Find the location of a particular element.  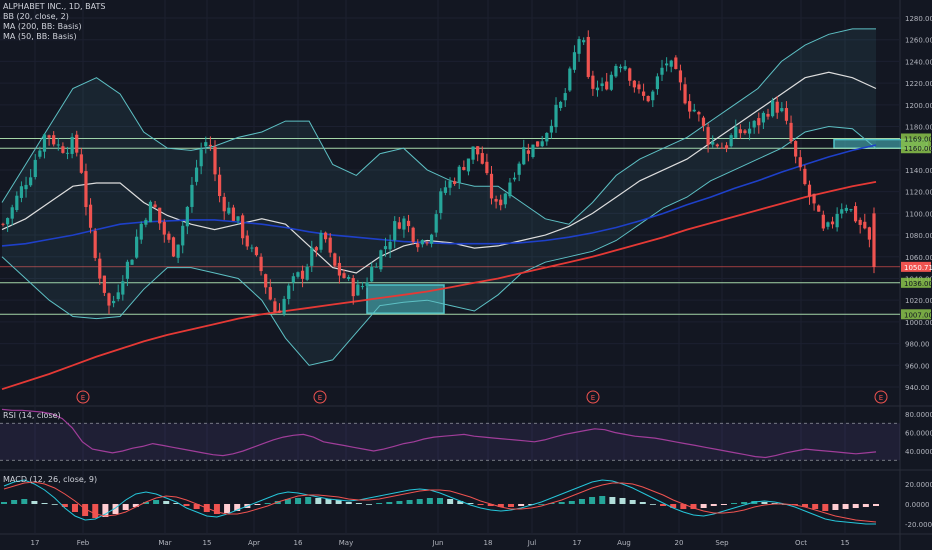

price-tag-bg is located at coordinates (916, 282).